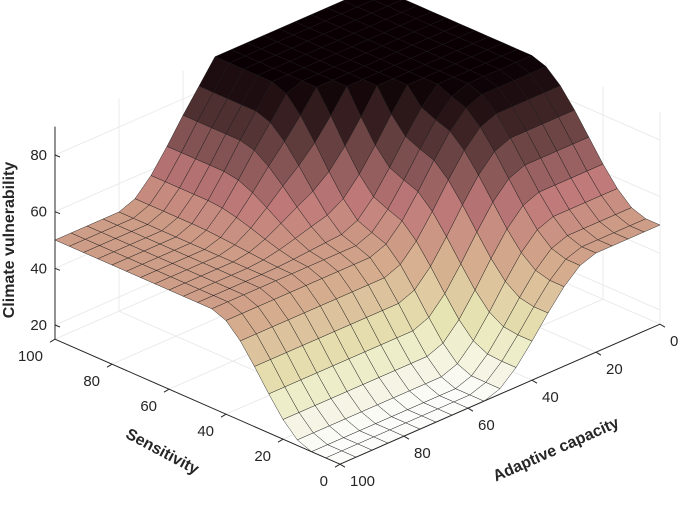 Image resolution: width=685 pixels, height=507 pixels. Describe the element at coordinates (262, 456) in the screenshot. I see `sensitivity-tick-label: 20` at that location.